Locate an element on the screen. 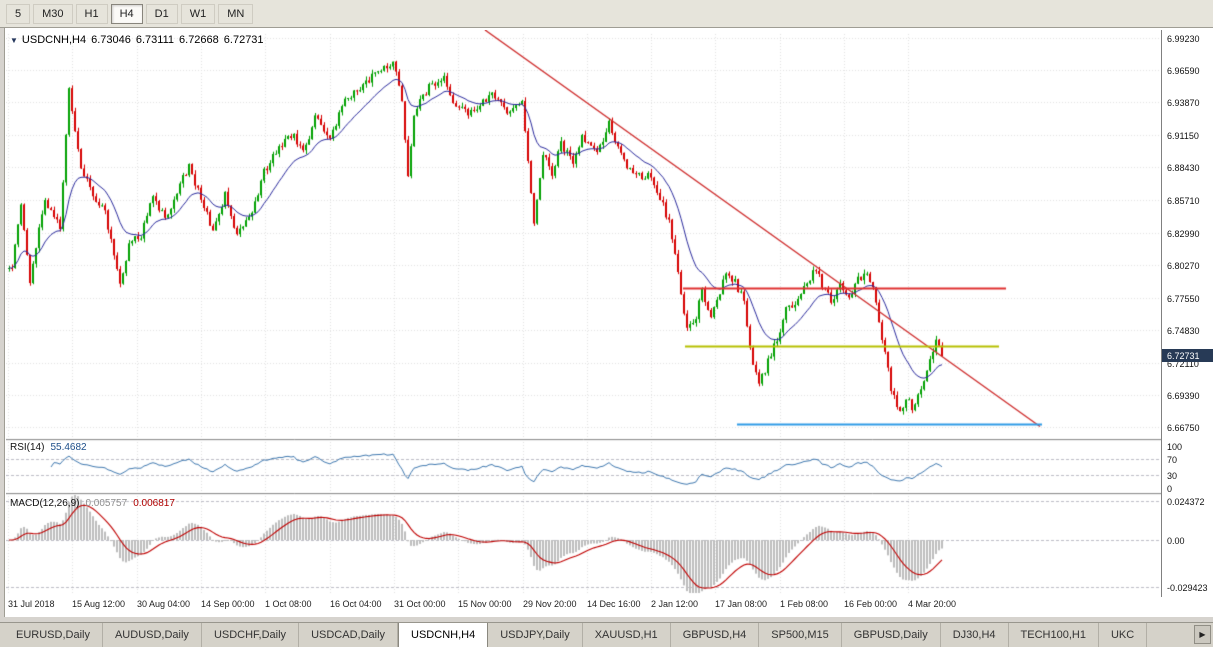  timeframe-button-w1: W1 is located at coordinates (198, 13).